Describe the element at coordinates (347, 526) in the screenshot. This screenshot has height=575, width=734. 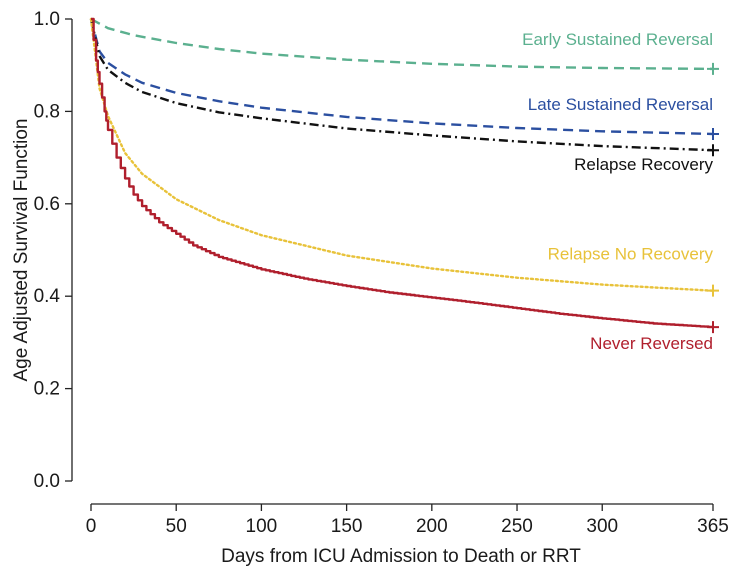
I see `x-tick-label: 150` at that location.